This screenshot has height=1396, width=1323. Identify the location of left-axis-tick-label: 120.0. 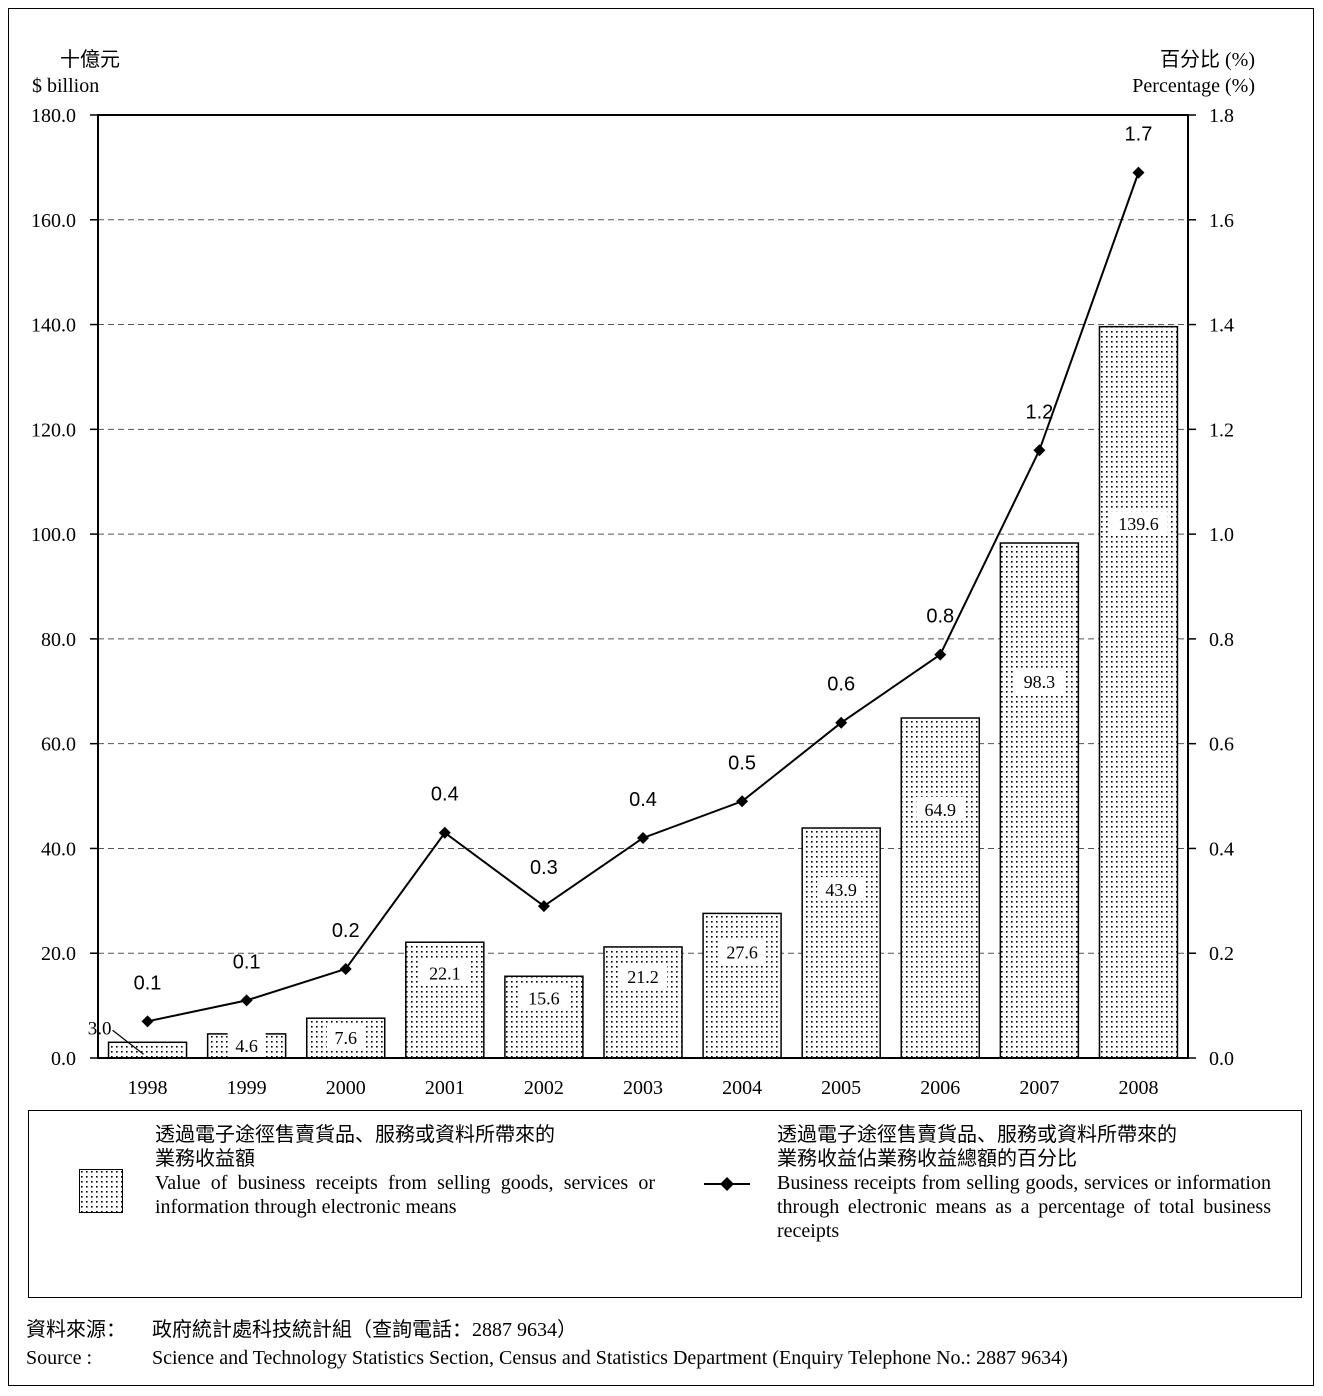
(53, 430).